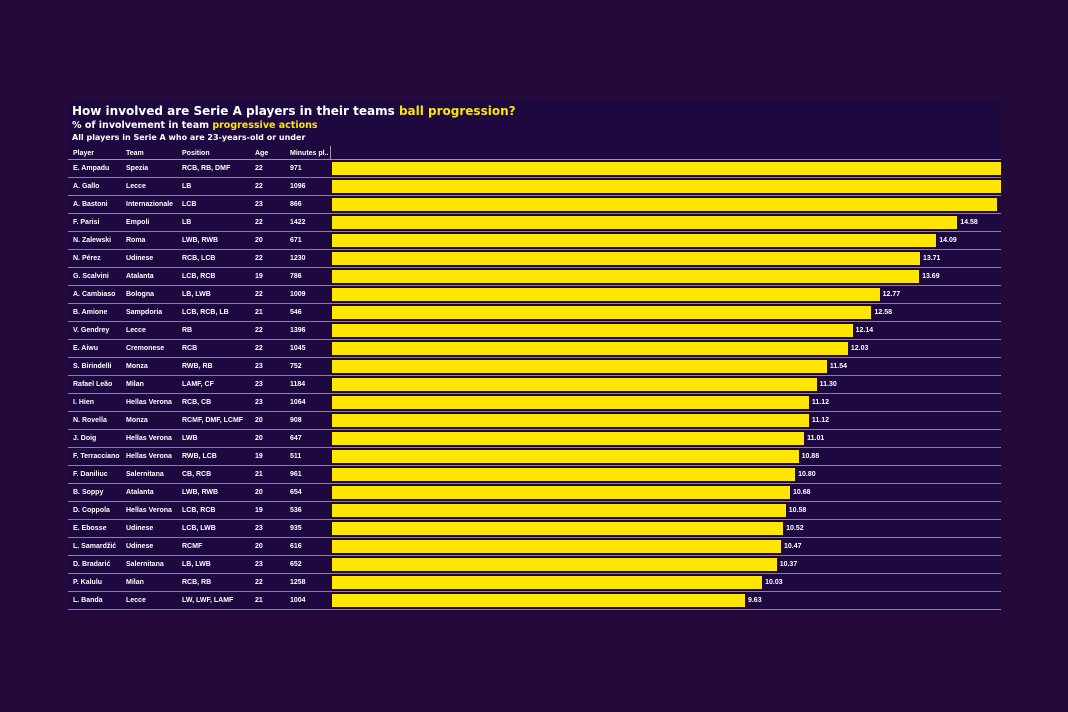  Describe the element at coordinates (149, 510) in the screenshot. I see `cell-team: Hellas Verona` at that location.